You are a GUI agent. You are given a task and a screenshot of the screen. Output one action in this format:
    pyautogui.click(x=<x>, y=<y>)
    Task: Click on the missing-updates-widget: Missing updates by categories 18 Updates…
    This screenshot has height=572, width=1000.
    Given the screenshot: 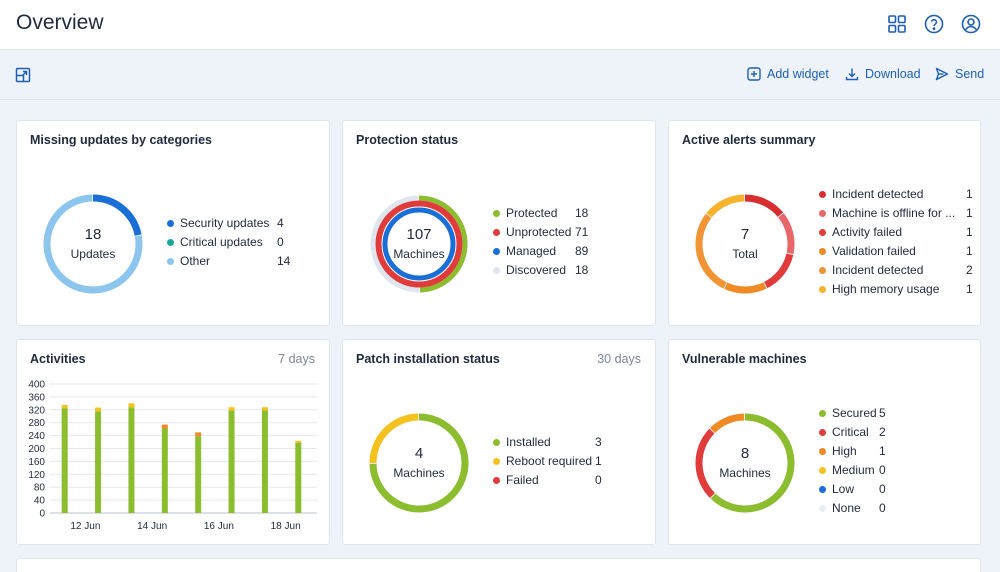 What is the action you would take?
    pyautogui.click(x=173, y=223)
    